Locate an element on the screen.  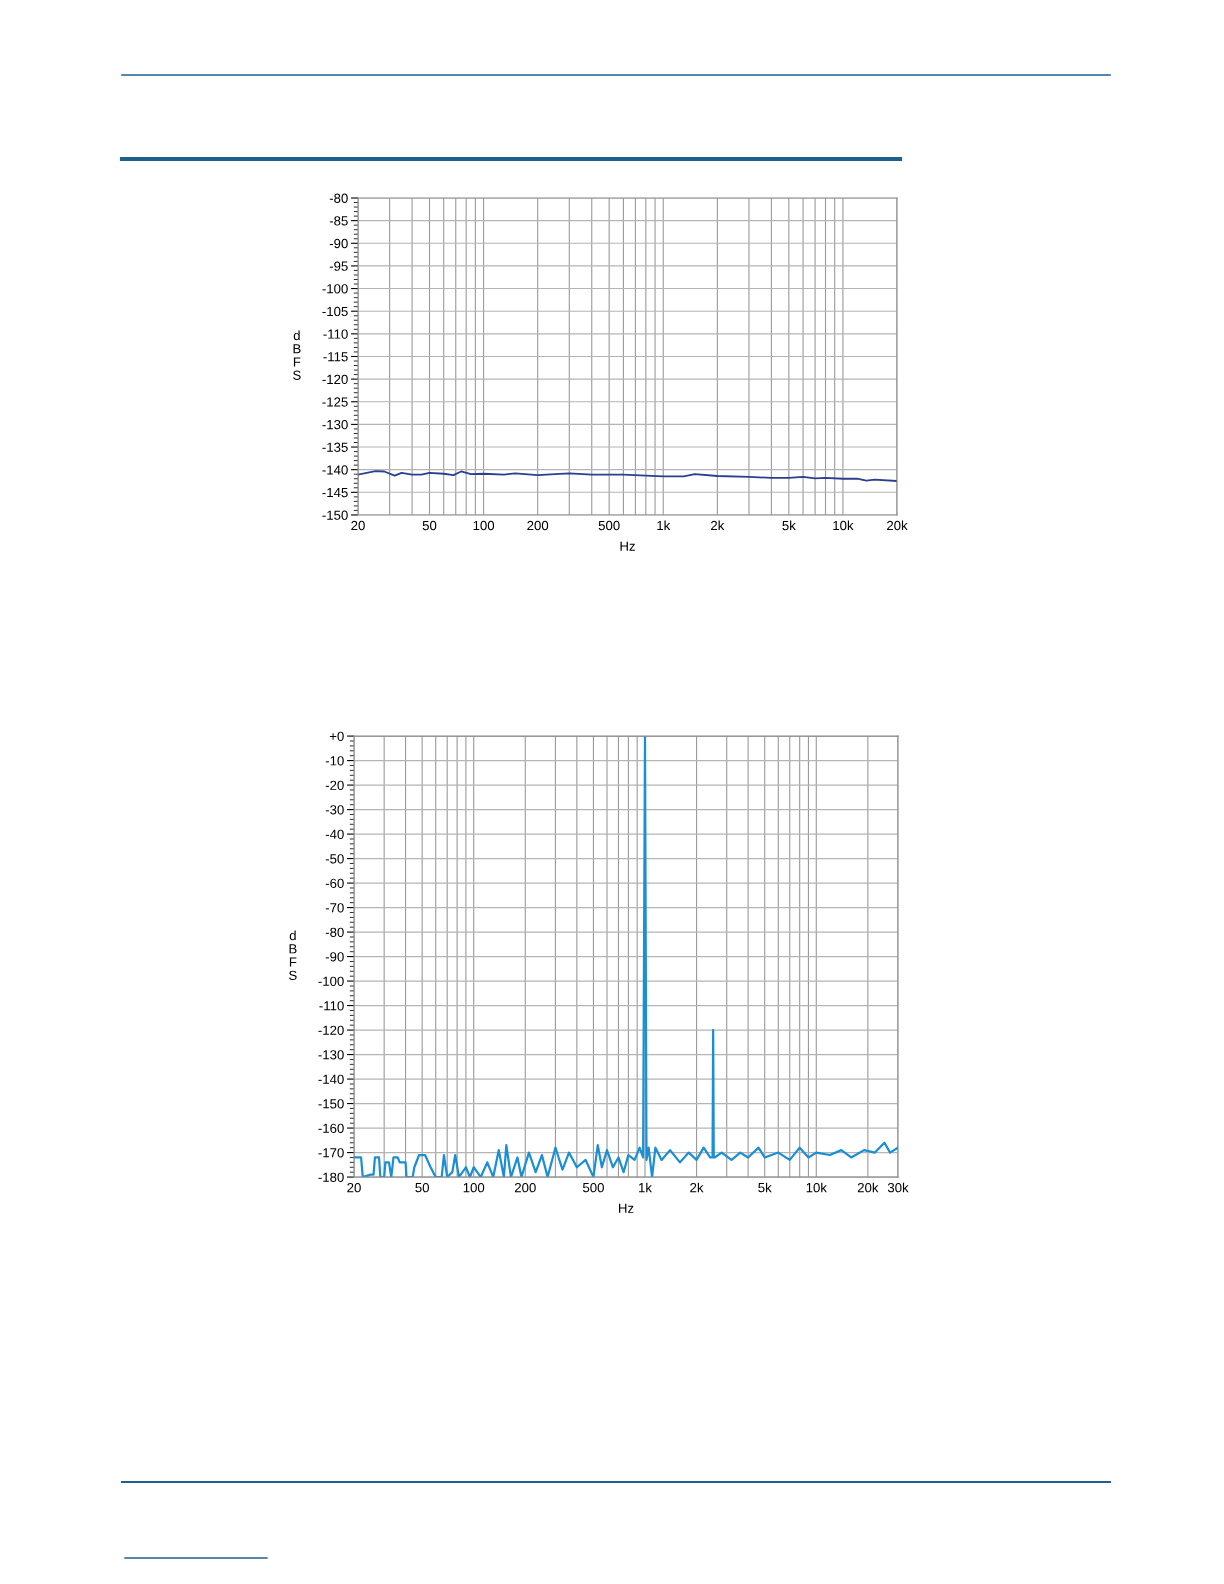
y-tick-label: -20 is located at coordinates (334, 785).